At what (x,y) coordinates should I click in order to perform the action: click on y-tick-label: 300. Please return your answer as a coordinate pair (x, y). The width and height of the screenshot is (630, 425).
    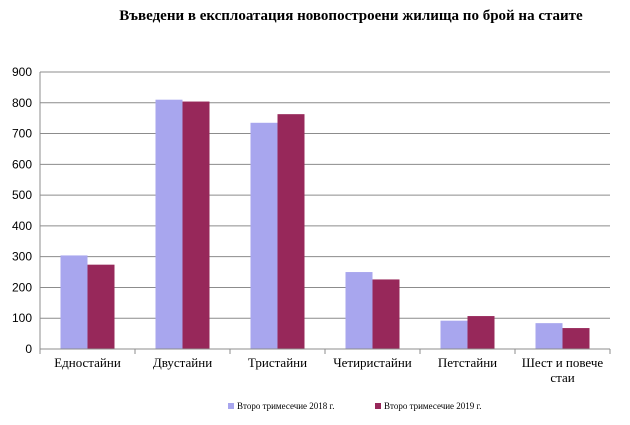
    Looking at the image, I should click on (22, 257).